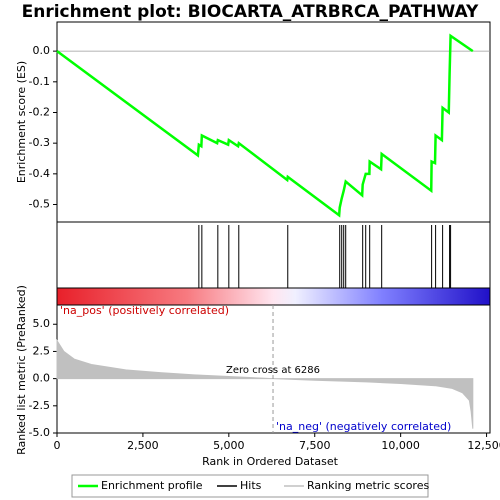 The width and height of the screenshot is (500, 500). I want to click on x-tick-label: 12,500, so click(483, 445).